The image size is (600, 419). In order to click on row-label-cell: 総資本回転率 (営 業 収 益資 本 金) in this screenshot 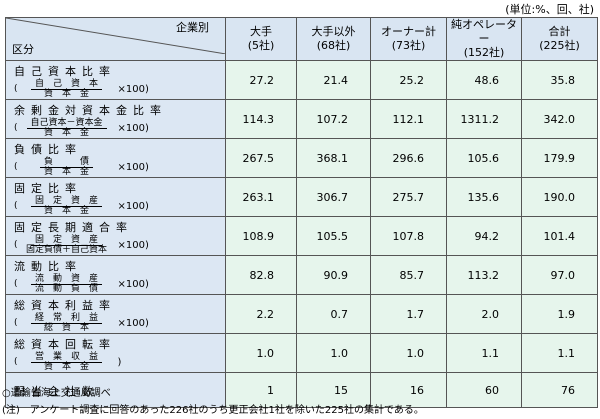, I will do `click(115, 353)`.